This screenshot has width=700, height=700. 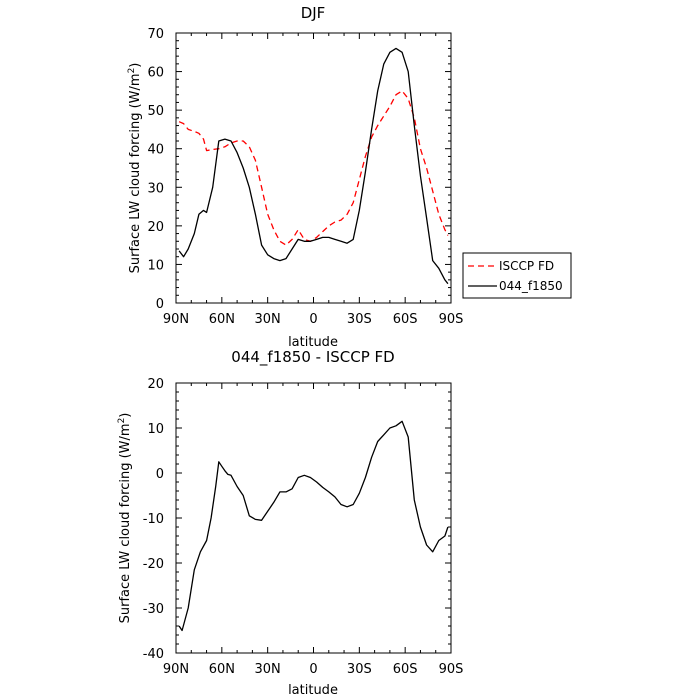 I want to click on difference-x-tick-labels: 90N 60N 30N 0 30S 60S 90S, so click(x=313, y=669).